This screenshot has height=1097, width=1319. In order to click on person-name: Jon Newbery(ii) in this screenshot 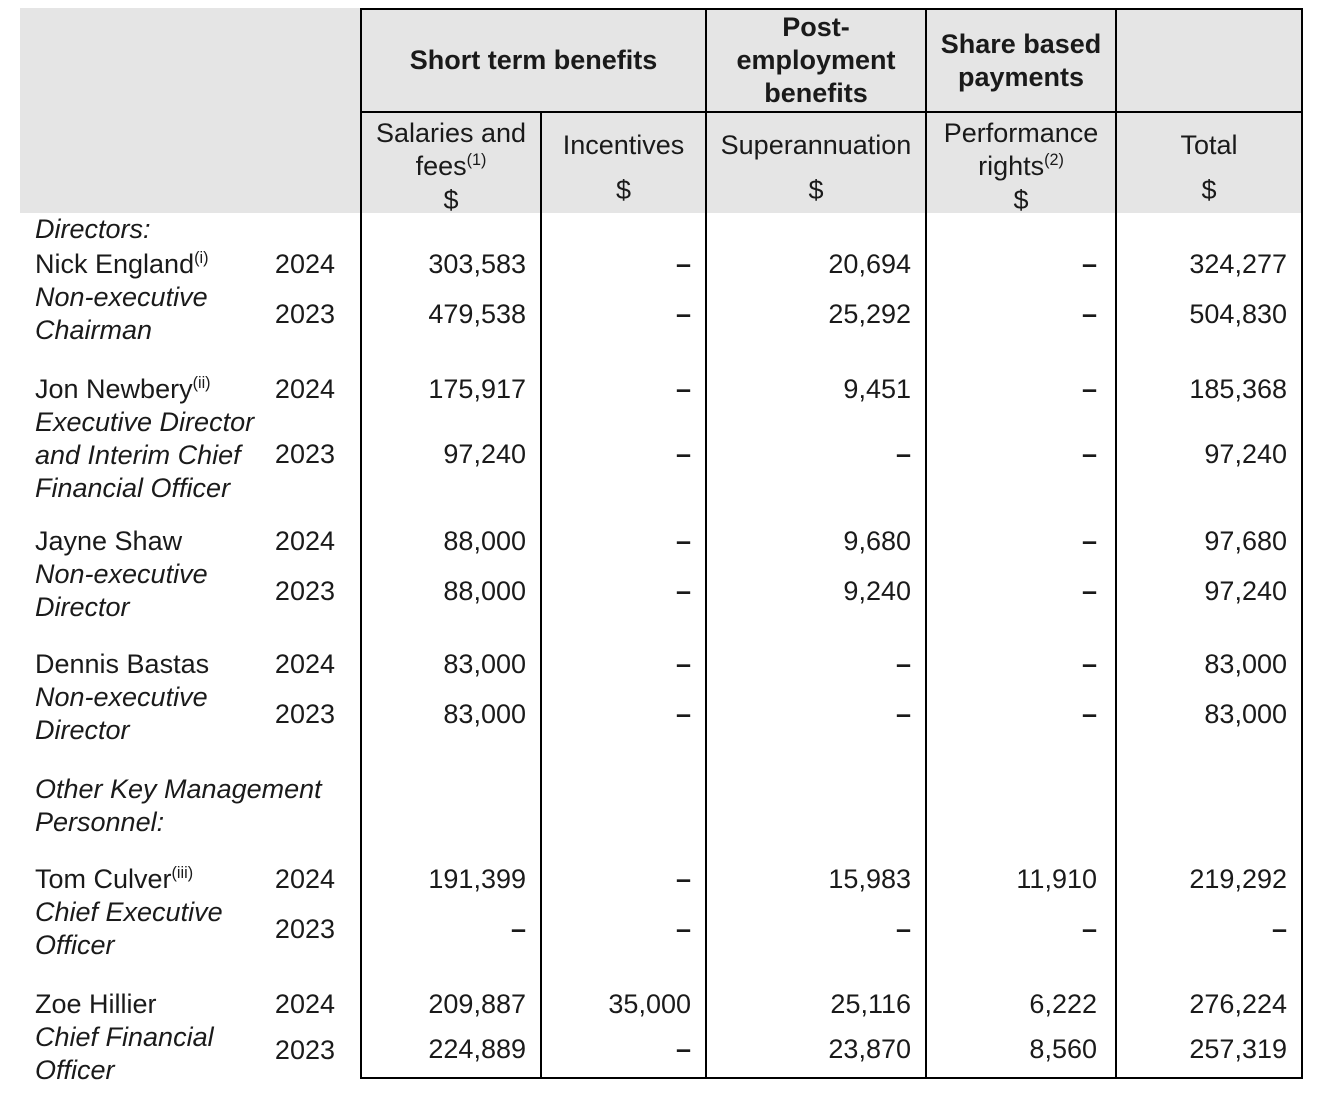, I will do `click(123, 389)`.